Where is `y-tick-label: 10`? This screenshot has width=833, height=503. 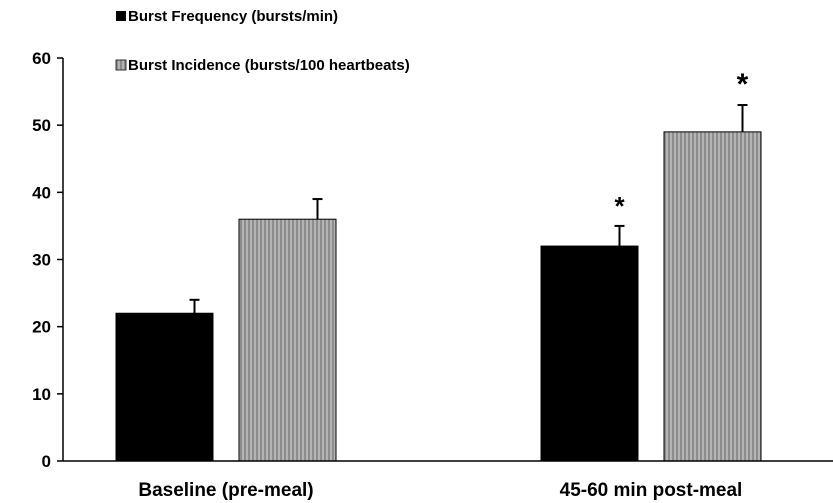 y-tick-label: 10 is located at coordinates (41, 394).